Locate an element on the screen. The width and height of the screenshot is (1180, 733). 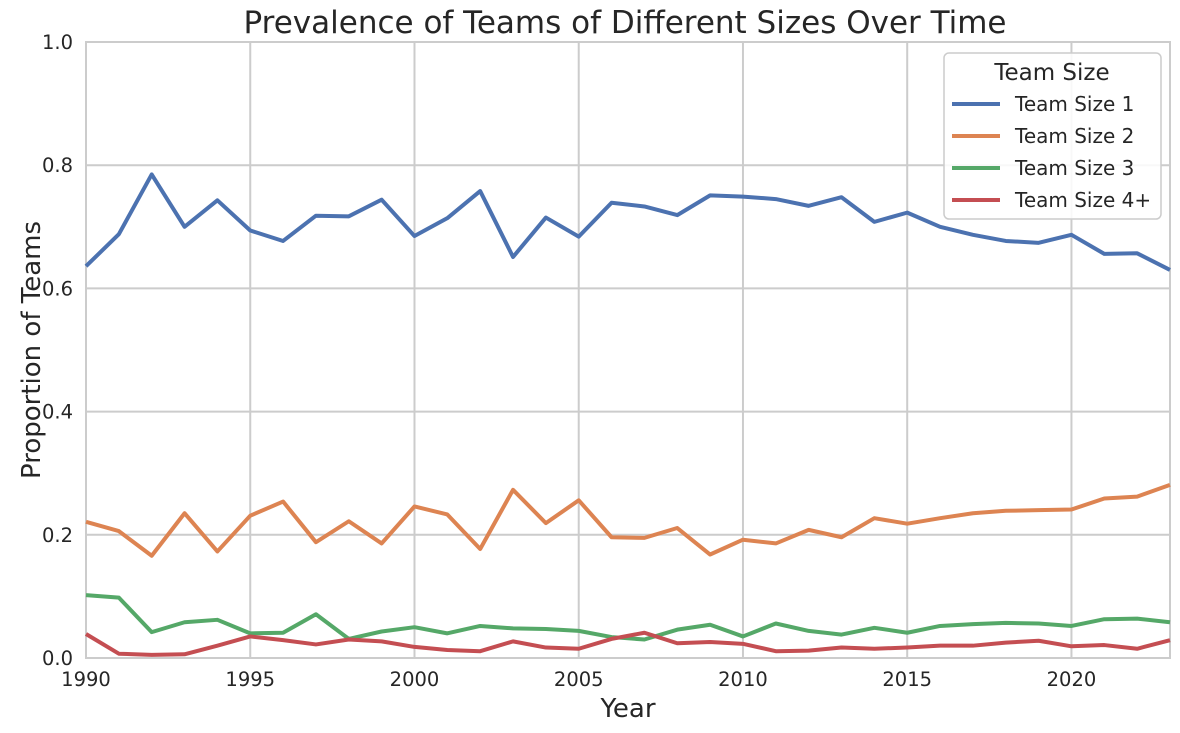
legend-title: Team Size is located at coordinates (1051, 73).